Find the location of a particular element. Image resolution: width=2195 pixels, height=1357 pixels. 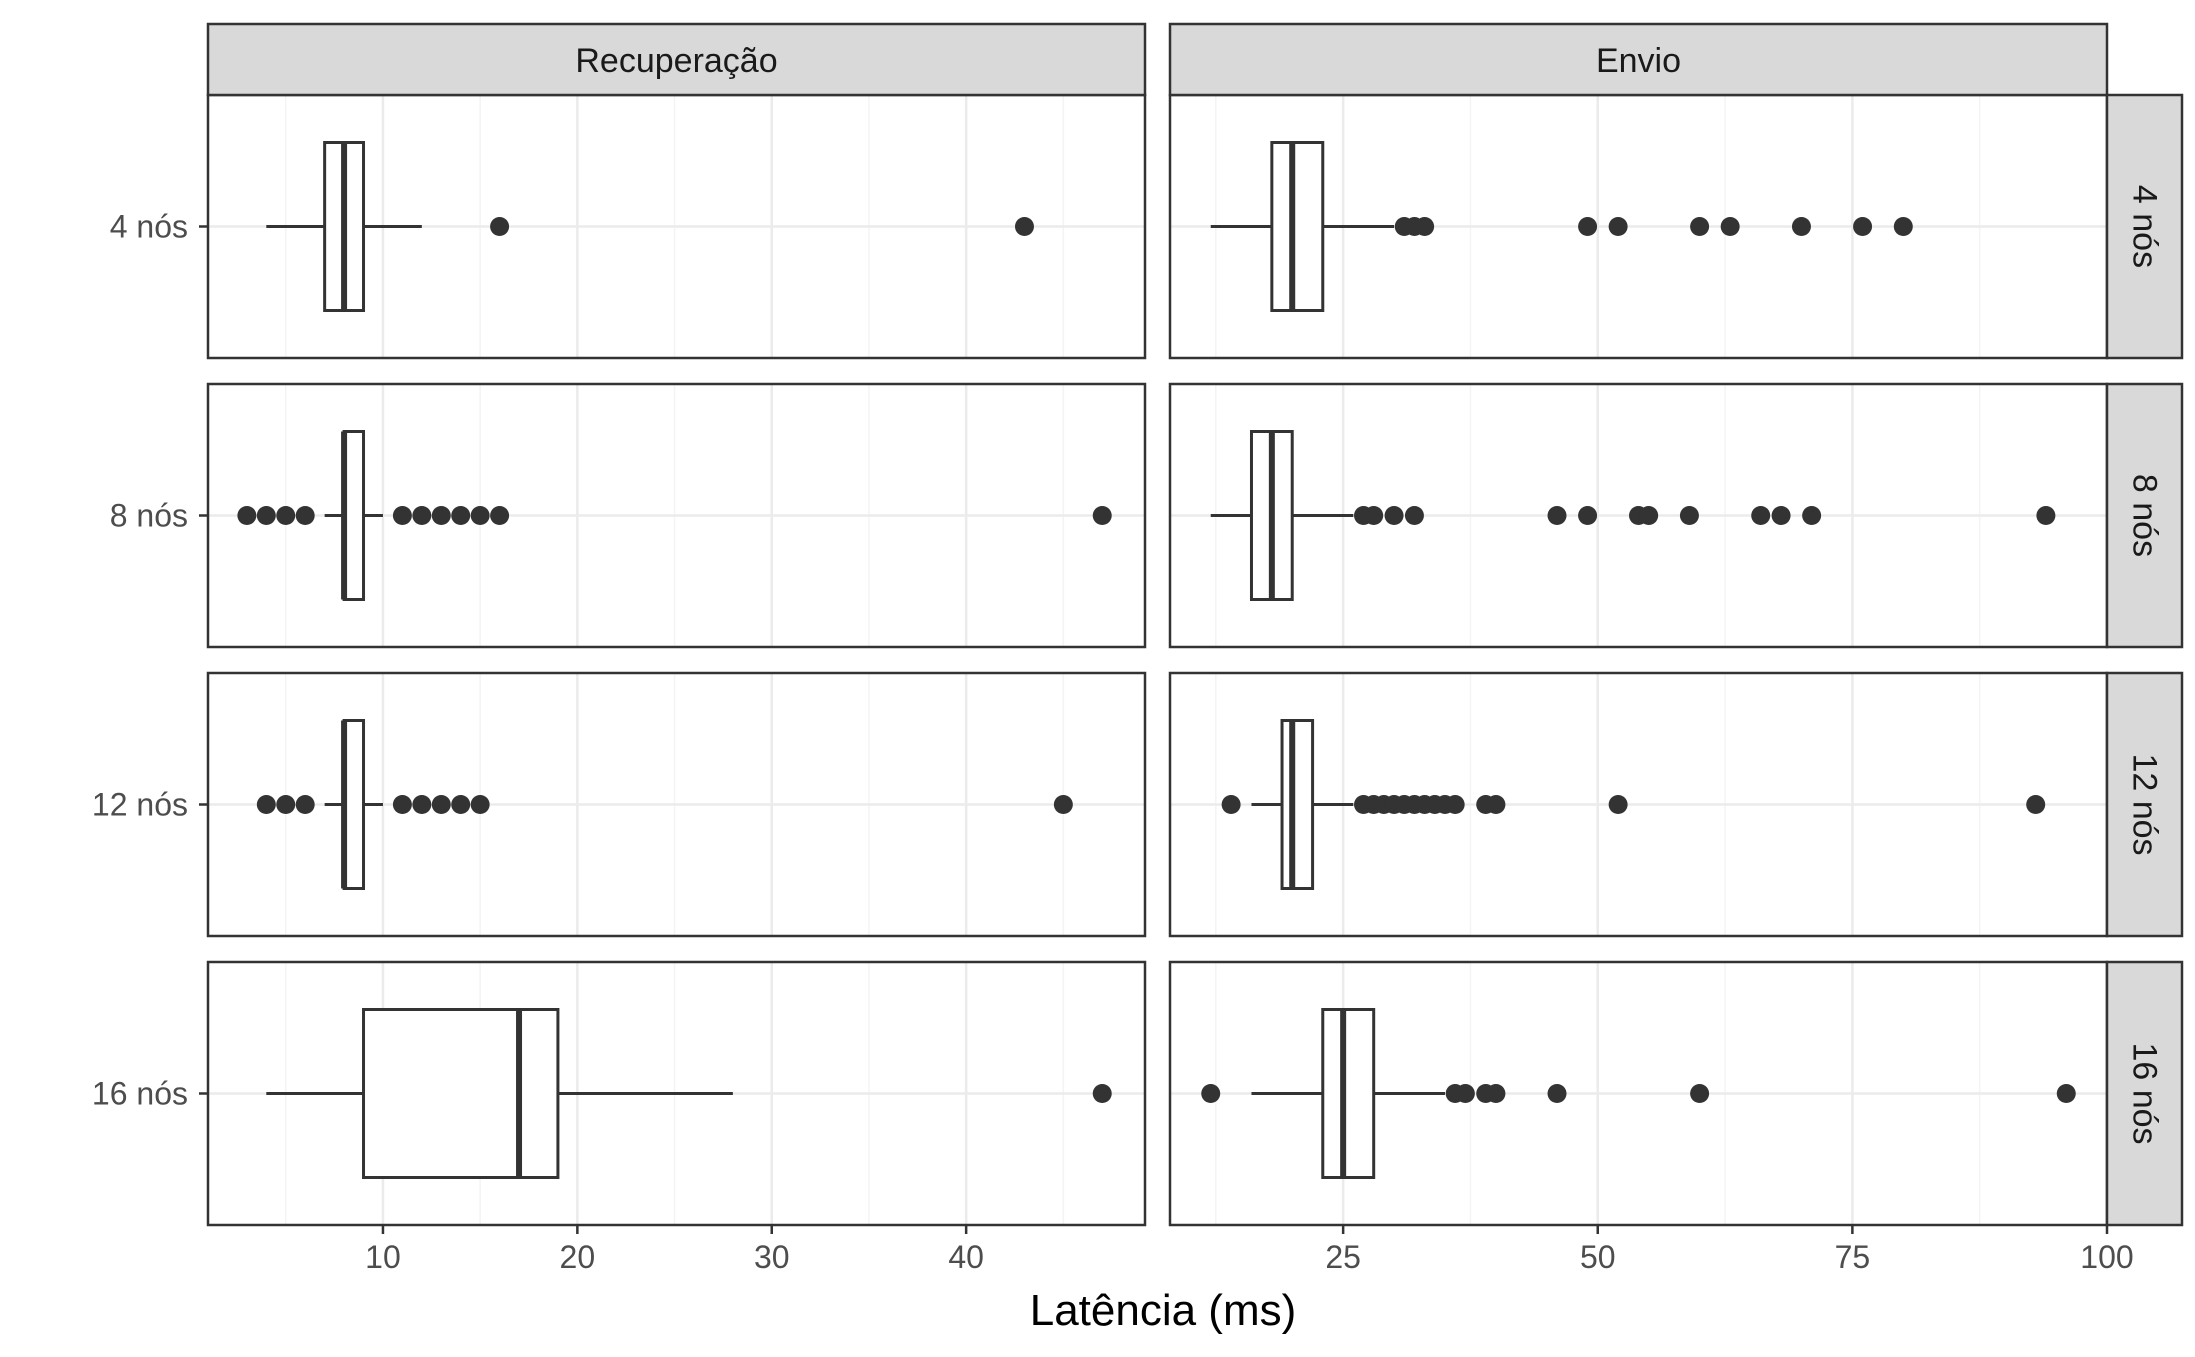

x-tick-label: 75 is located at coordinates (1853, 1257).